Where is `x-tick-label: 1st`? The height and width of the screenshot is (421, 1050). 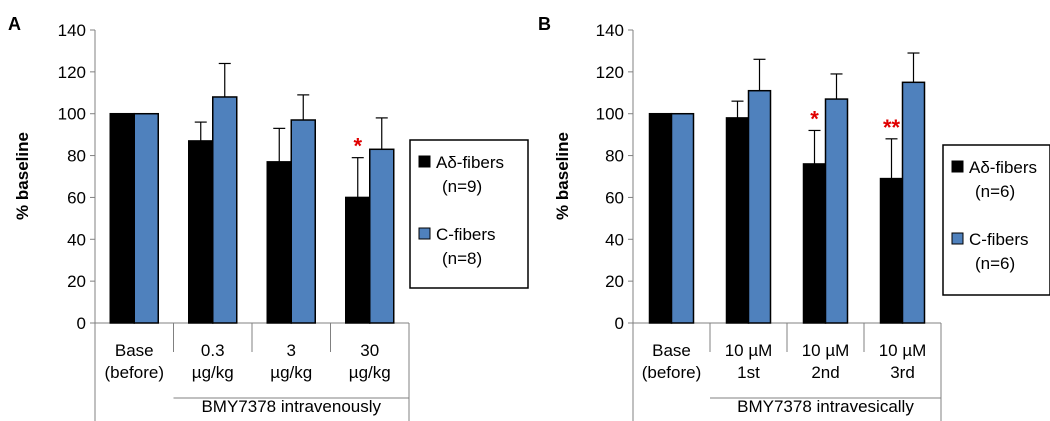
x-tick-label: 1st is located at coordinates (748, 372).